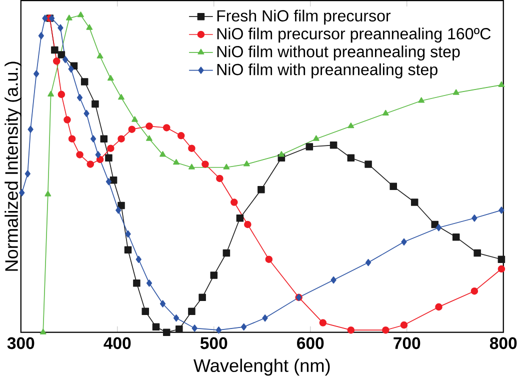 The height and width of the screenshot is (380, 522). I want to click on legend-label: Fresh NiO film precursor, so click(304, 17).